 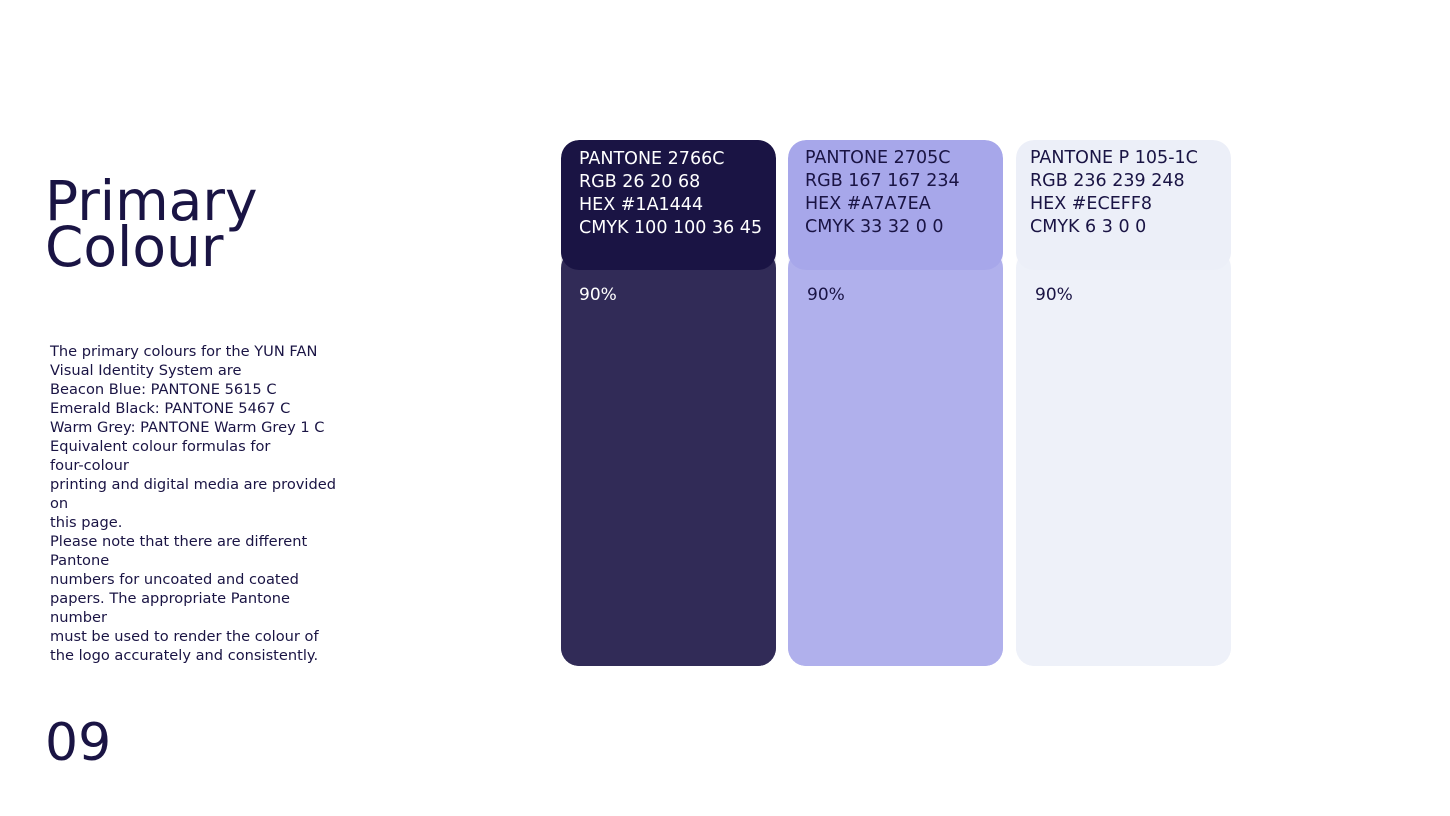 I want to click on description-line: Please note that there are different, so click(x=179, y=541).